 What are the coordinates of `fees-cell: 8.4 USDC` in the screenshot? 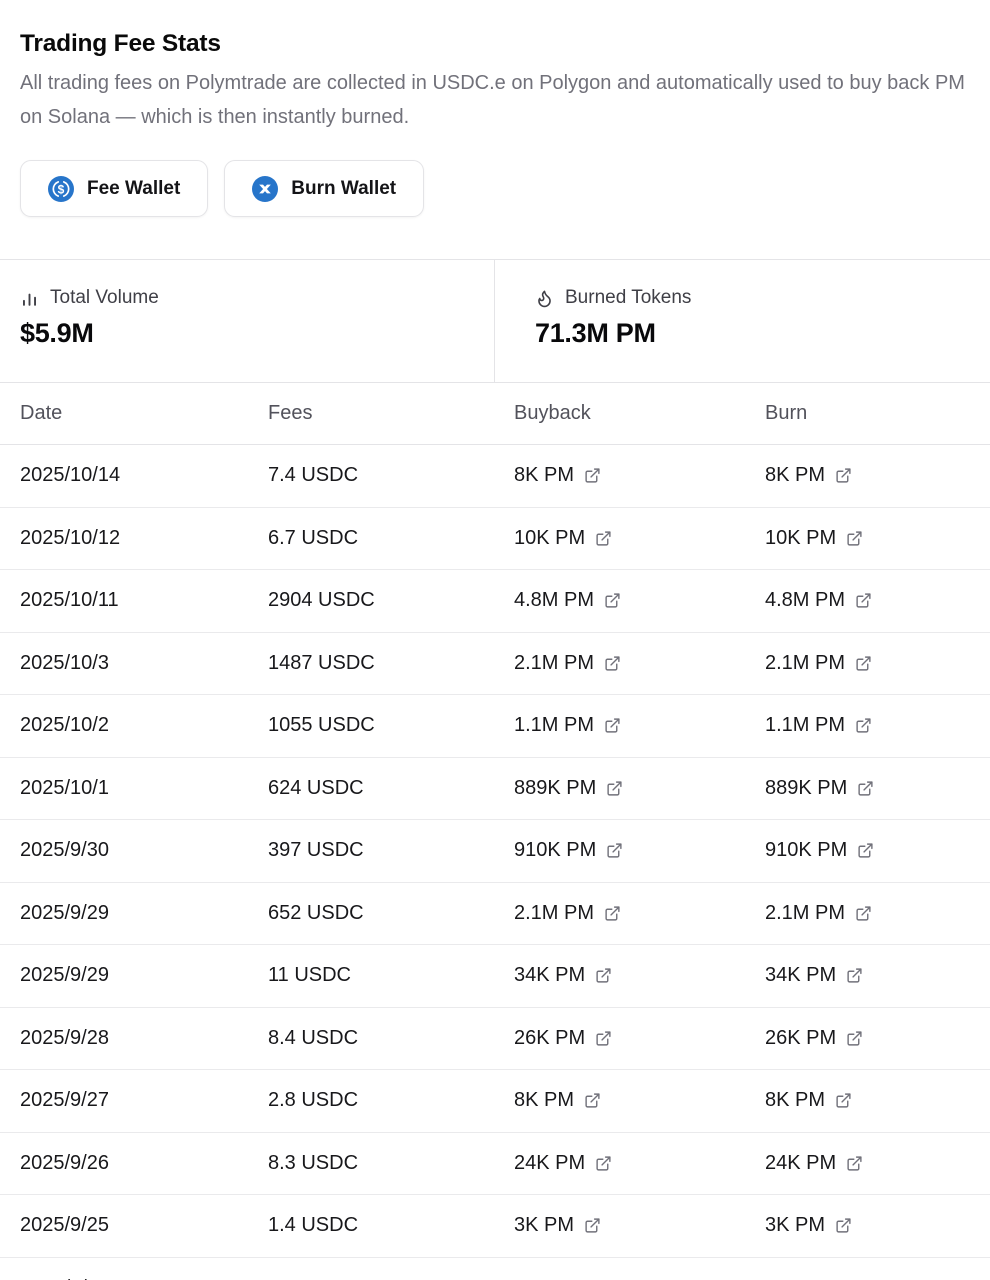 It's located at (313, 1037).